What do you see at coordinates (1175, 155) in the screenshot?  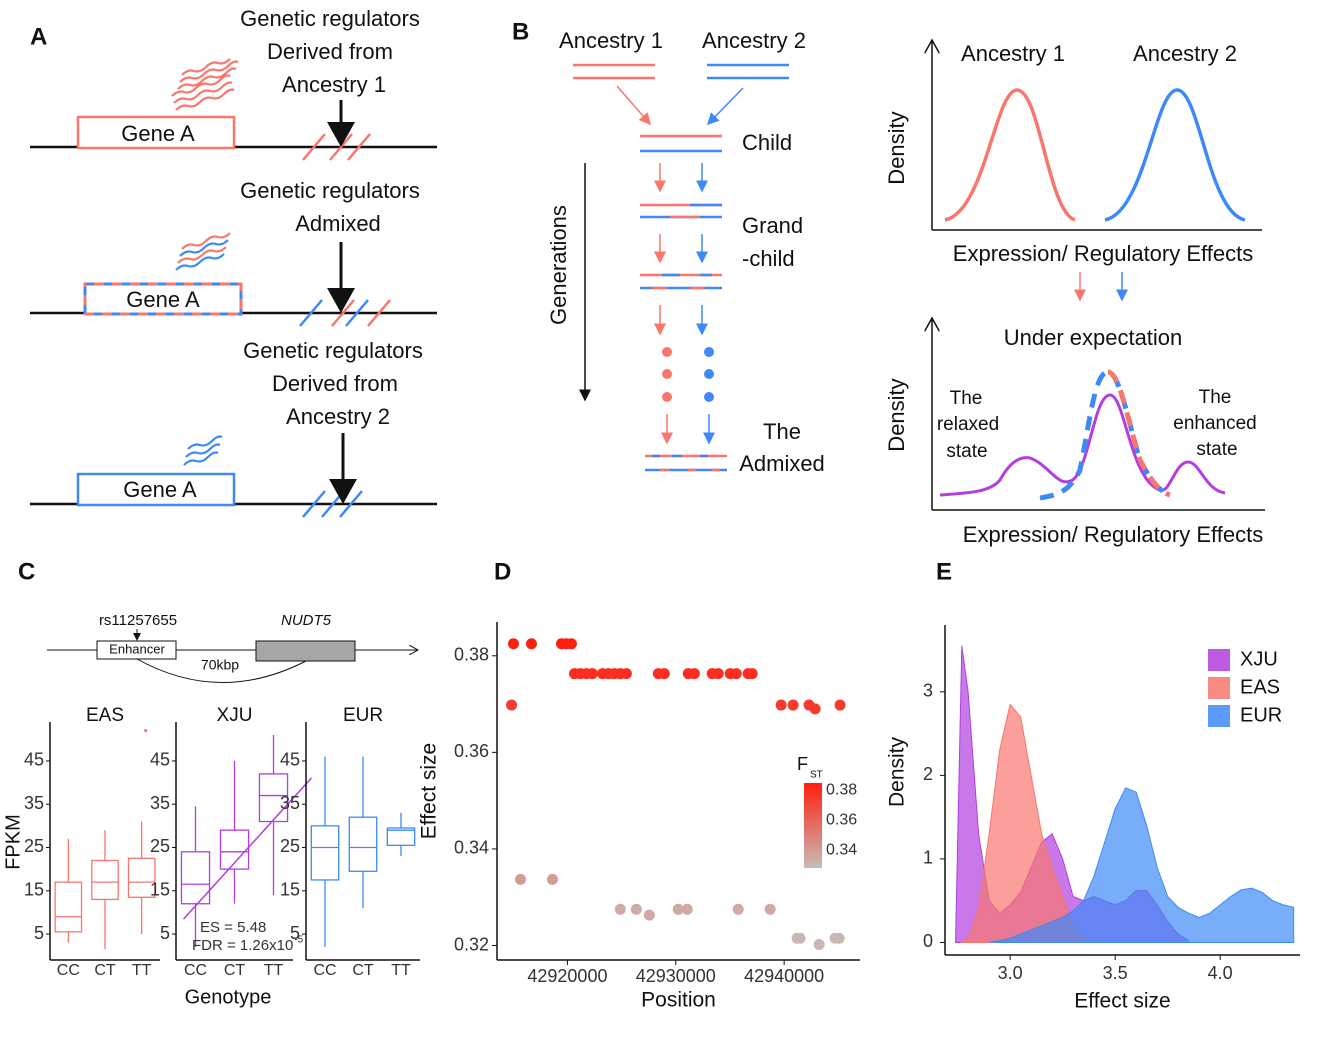 I see `curve` at bounding box center [1175, 155].